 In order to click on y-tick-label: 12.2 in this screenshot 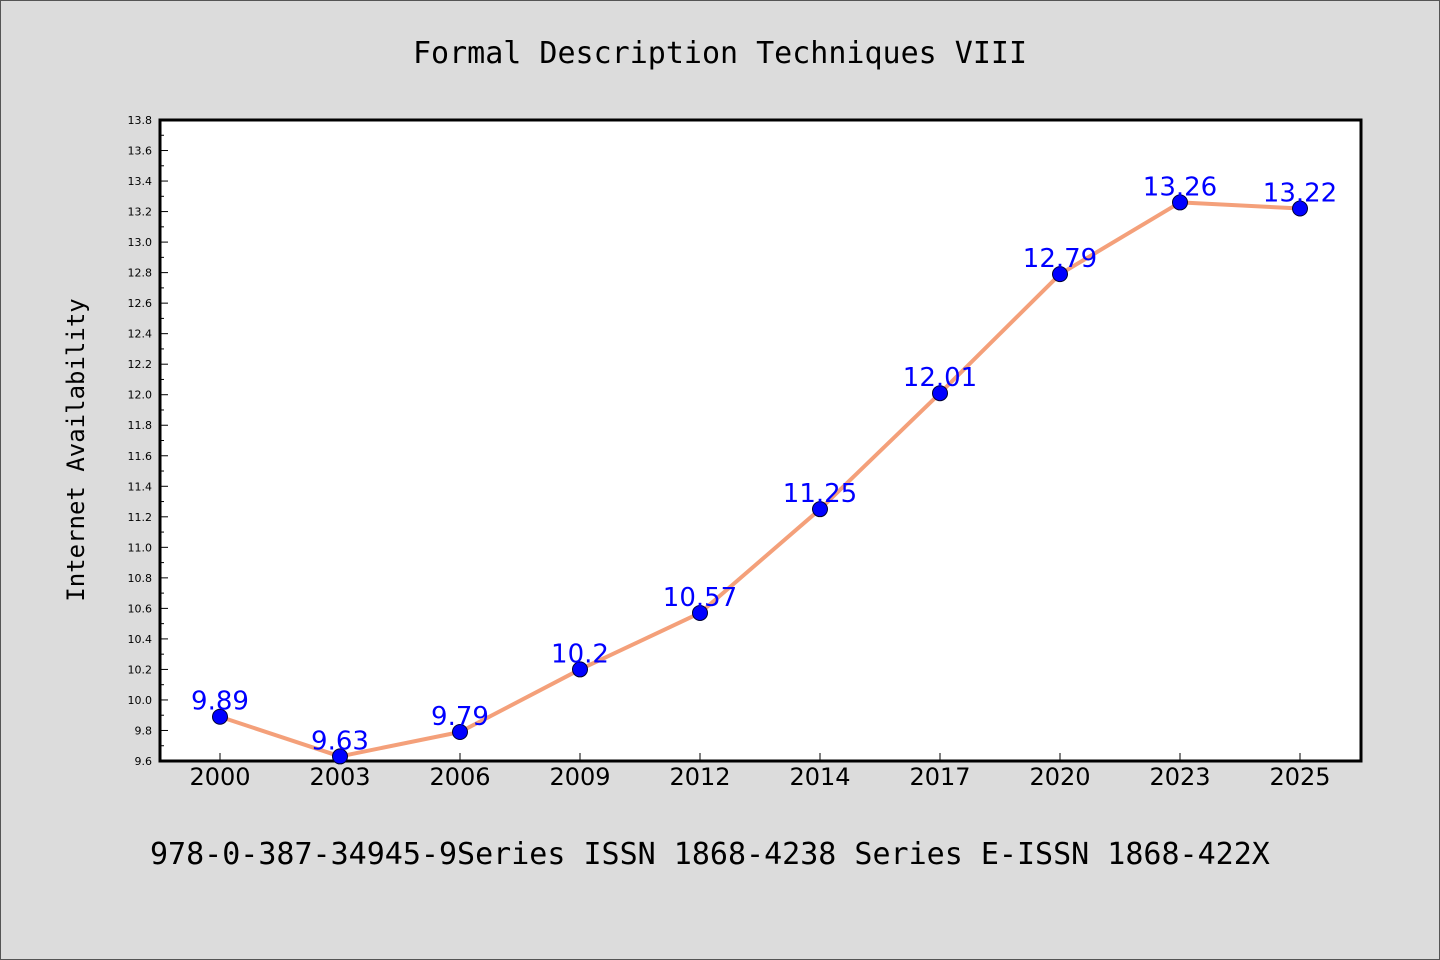, I will do `click(140, 364)`.